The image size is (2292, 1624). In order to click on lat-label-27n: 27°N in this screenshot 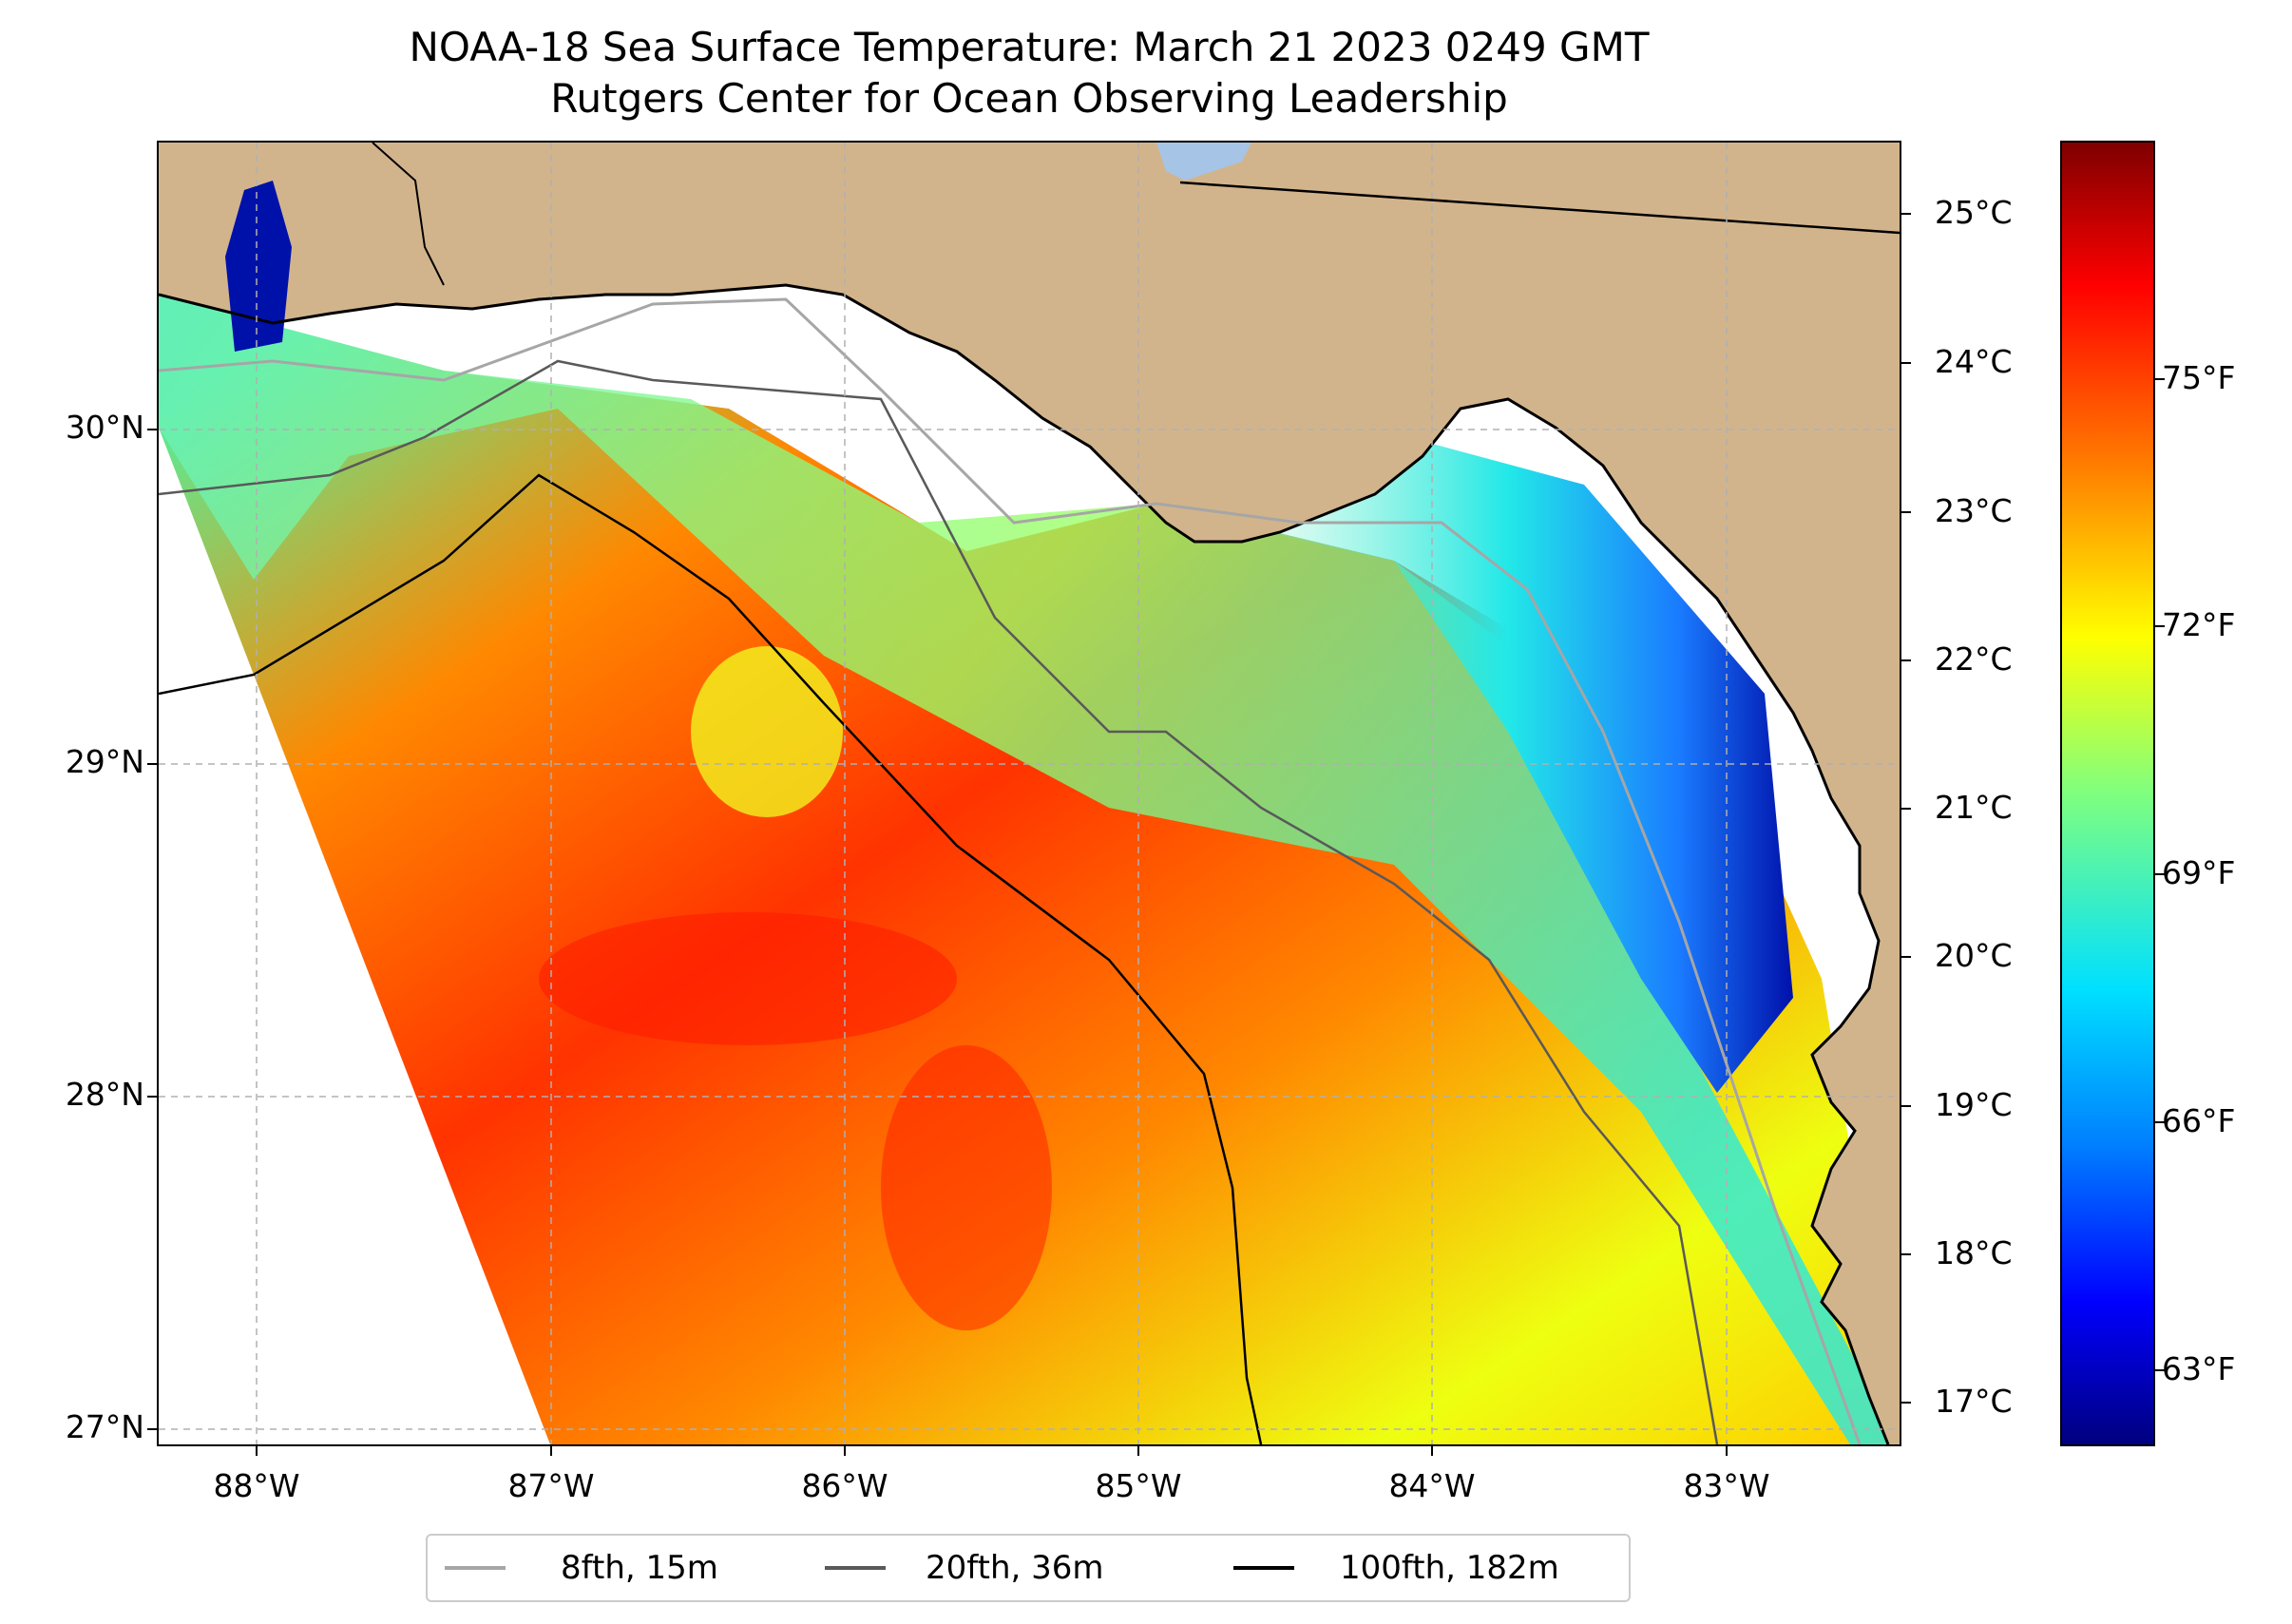, I will do `click(104, 1426)`.